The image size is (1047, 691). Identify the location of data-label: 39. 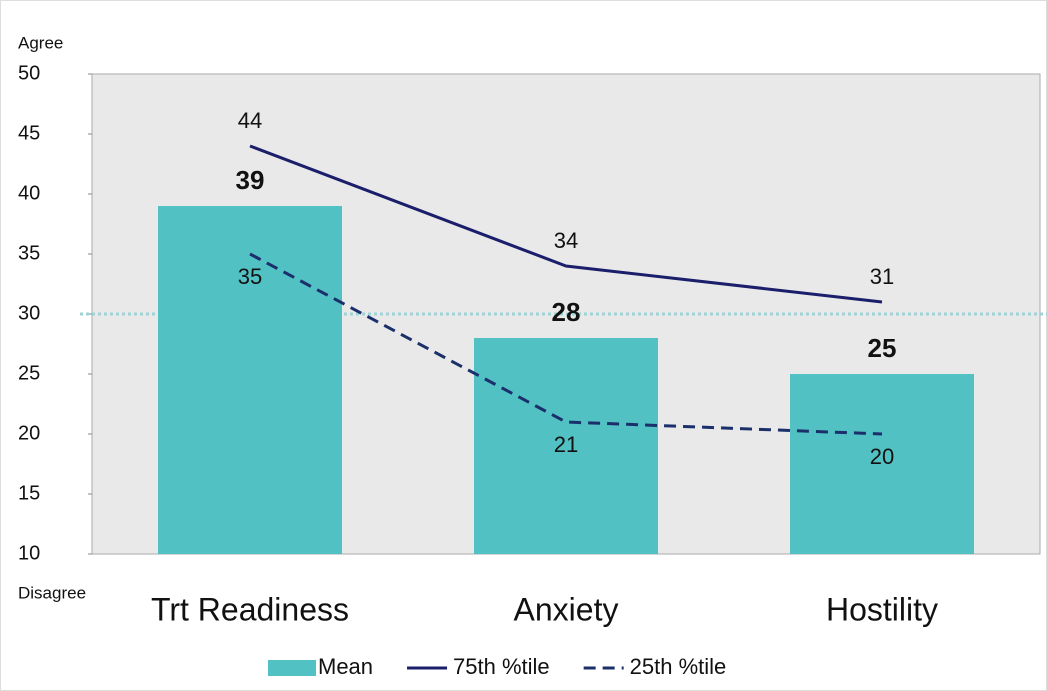
(250, 180).